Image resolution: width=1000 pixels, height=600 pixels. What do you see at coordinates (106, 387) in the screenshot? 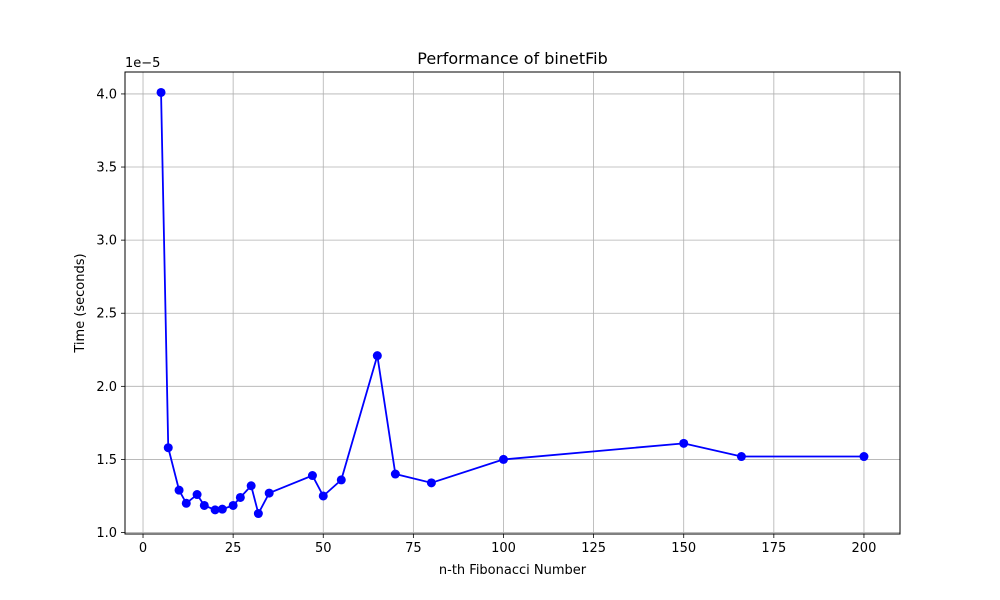
I see `y-tick-label: 2.0` at bounding box center [106, 387].